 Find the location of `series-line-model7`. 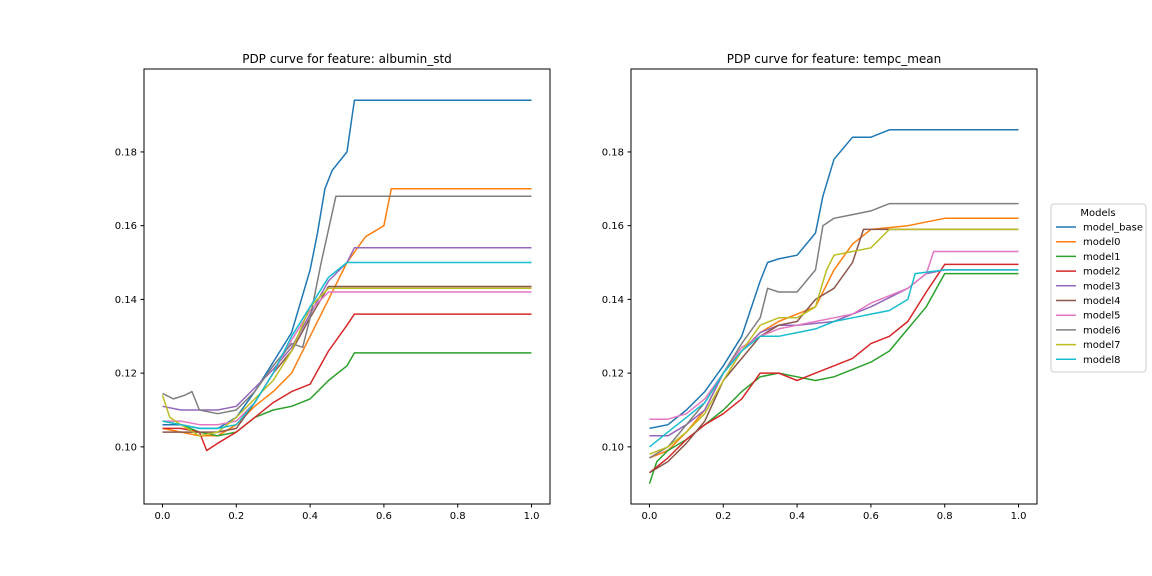

series-line-model7 is located at coordinates (834, 341).